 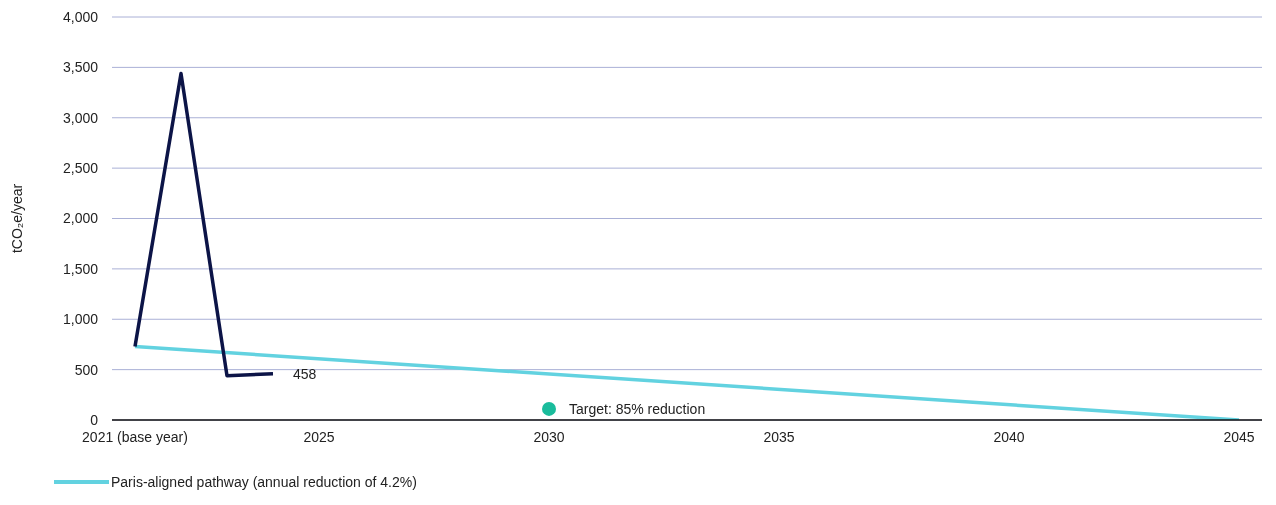 What do you see at coordinates (1009, 436) in the screenshot?
I see `x-tick-label: 2040` at bounding box center [1009, 436].